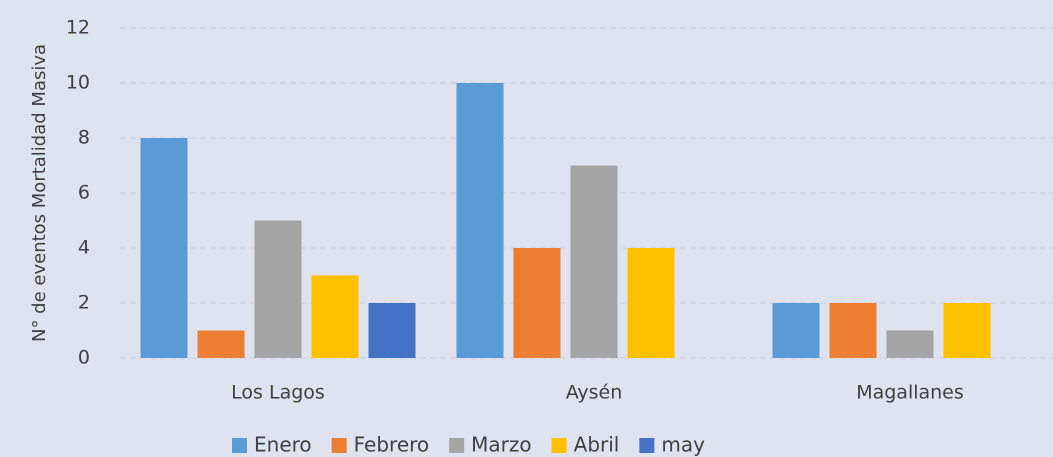  Describe the element at coordinates (392, 445) in the screenshot. I see `legend-label: Febrero` at that location.